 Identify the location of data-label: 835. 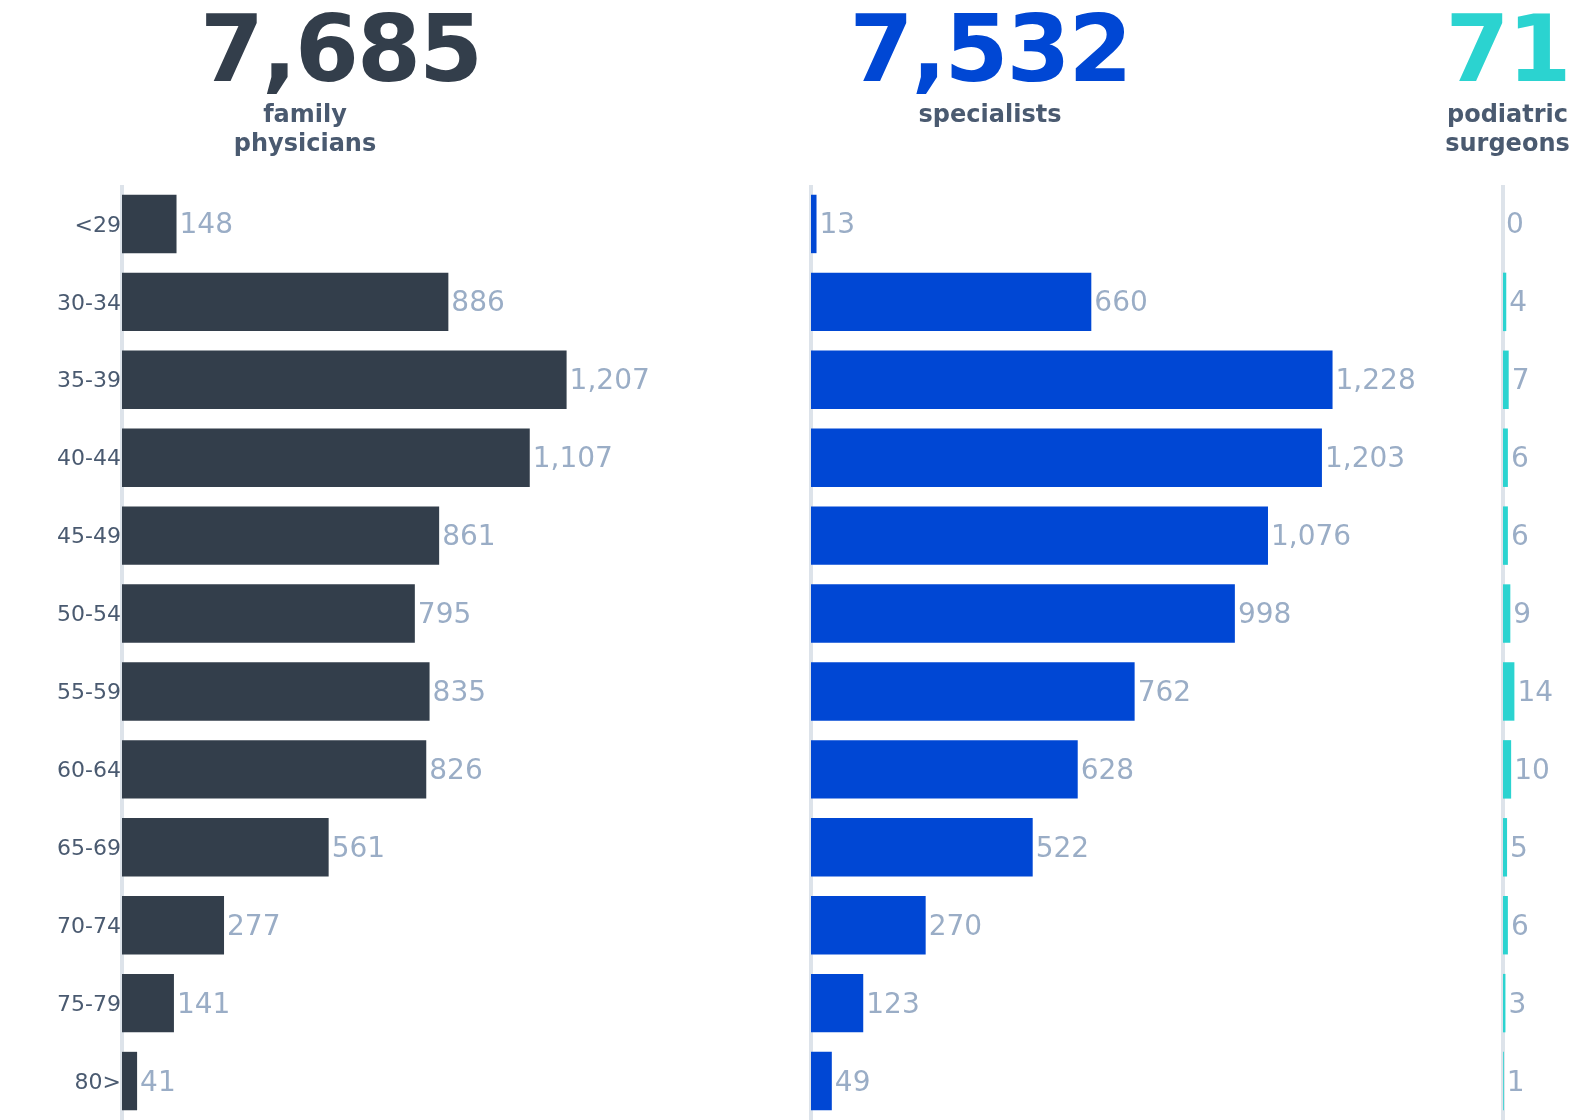
(459, 691).